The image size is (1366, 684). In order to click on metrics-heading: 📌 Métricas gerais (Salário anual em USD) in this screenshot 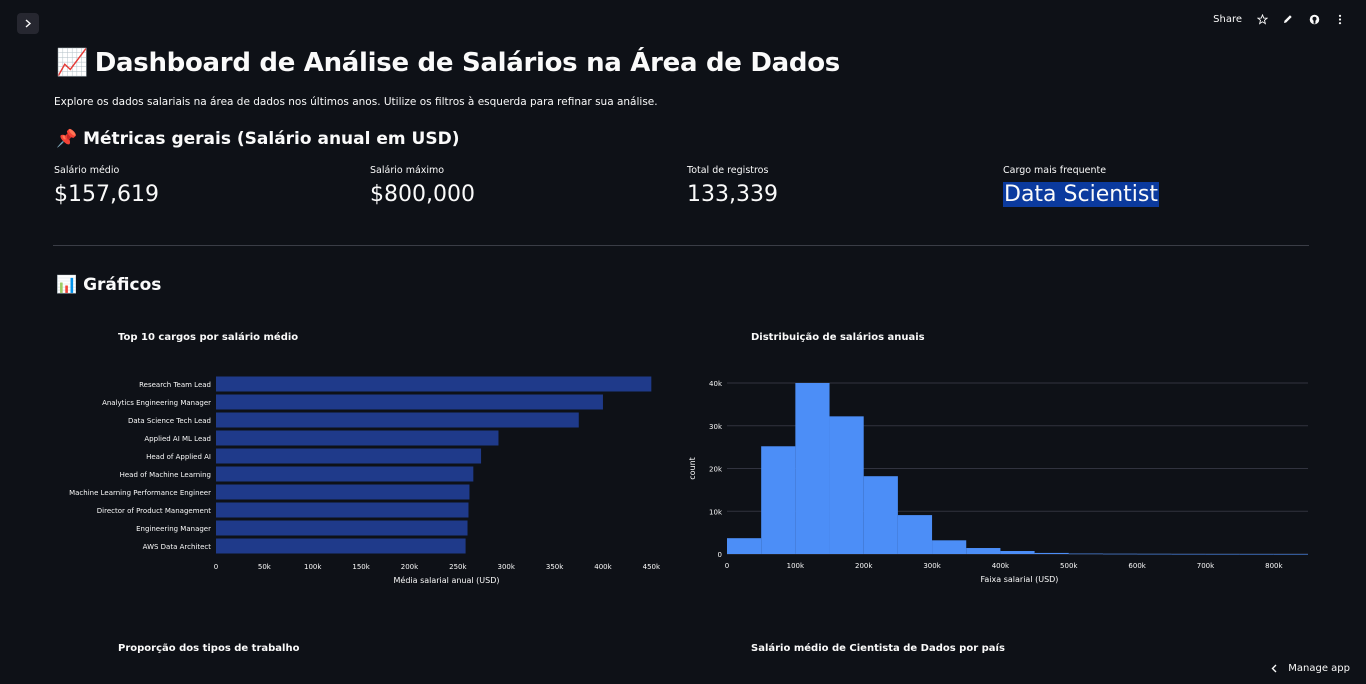, I will do `click(257, 139)`.